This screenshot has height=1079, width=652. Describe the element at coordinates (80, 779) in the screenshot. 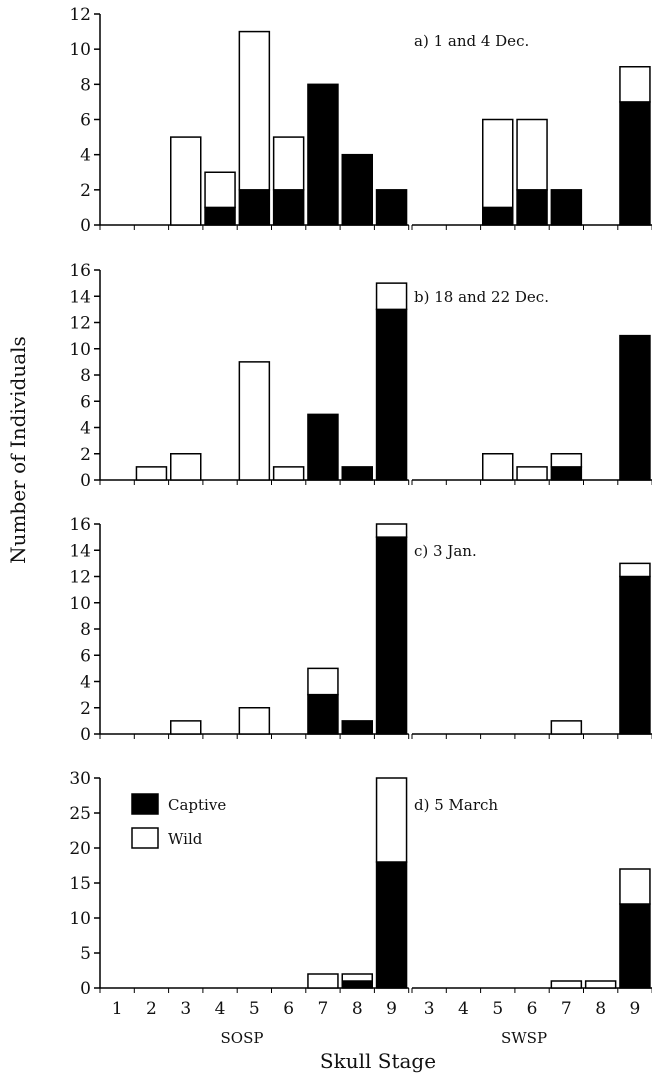

I see `y-tick-label: 30` at that location.